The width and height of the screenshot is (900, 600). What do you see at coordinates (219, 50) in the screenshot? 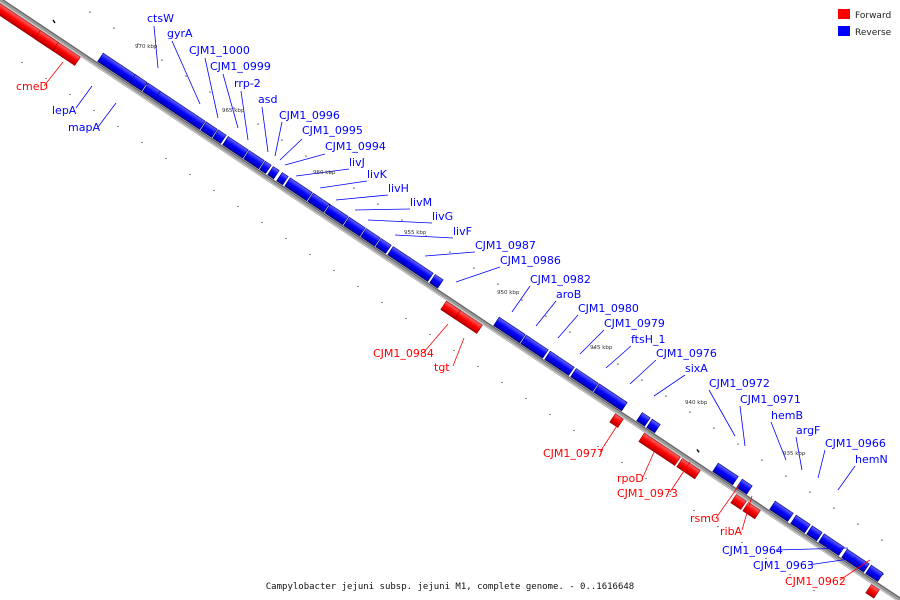
I see `gene-label: CJM1_1000` at bounding box center [219, 50].